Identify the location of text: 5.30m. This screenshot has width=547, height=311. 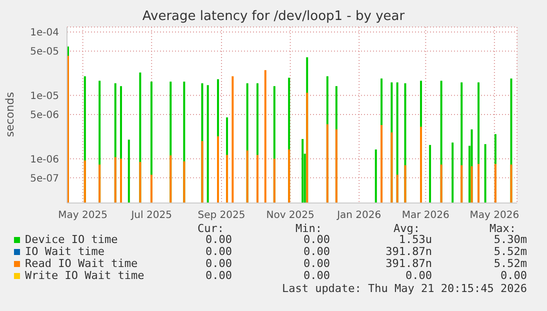
(510, 239).